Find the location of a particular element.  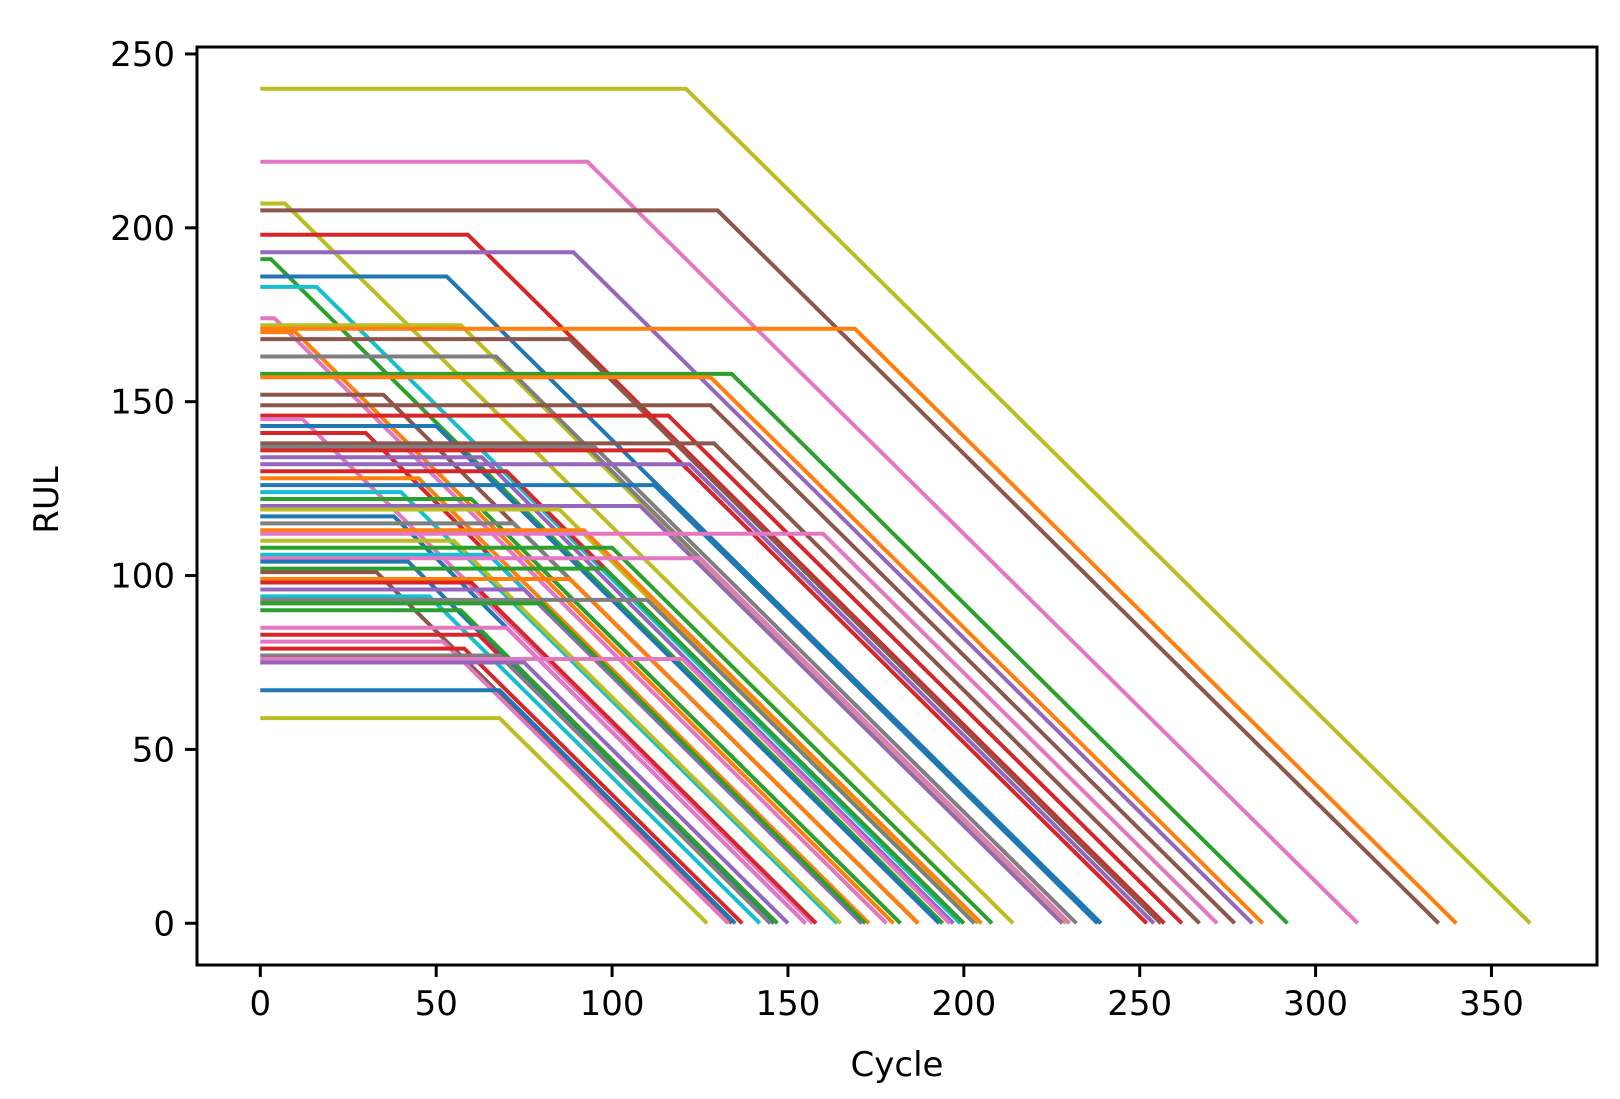

x-tick-label: 300 is located at coordinates (1315, 1004).